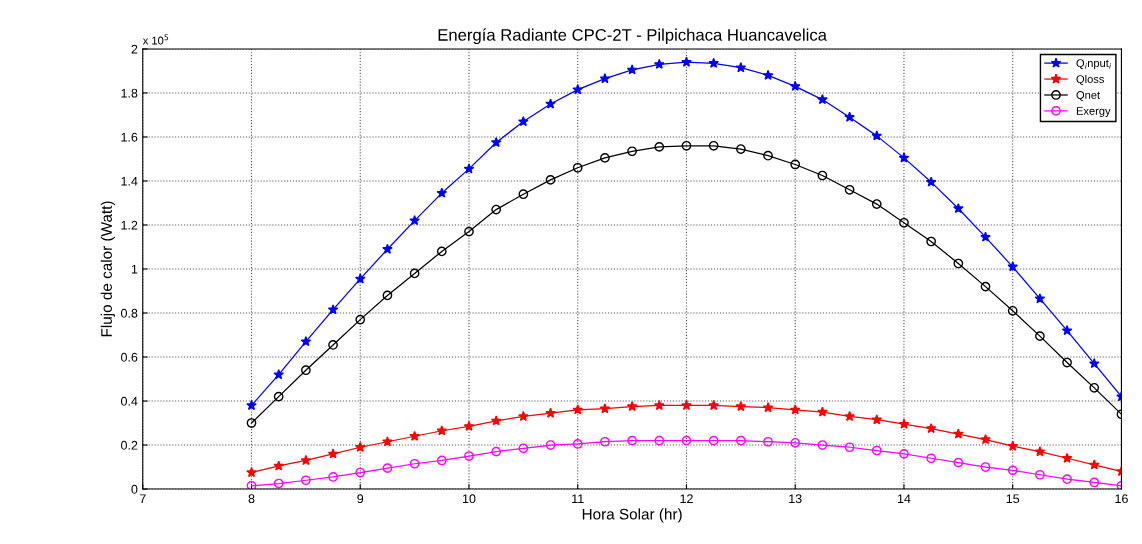  Describe the element at coordinates (469, 499) in the screenshot. I see `x-tick-label: 10` at that location.